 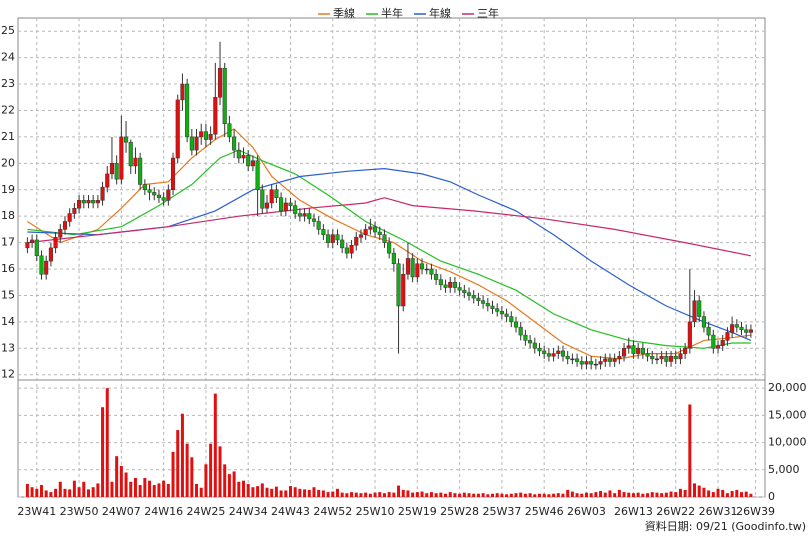 I want to click on y-tick-label: 19, so click(x=8, y=189).